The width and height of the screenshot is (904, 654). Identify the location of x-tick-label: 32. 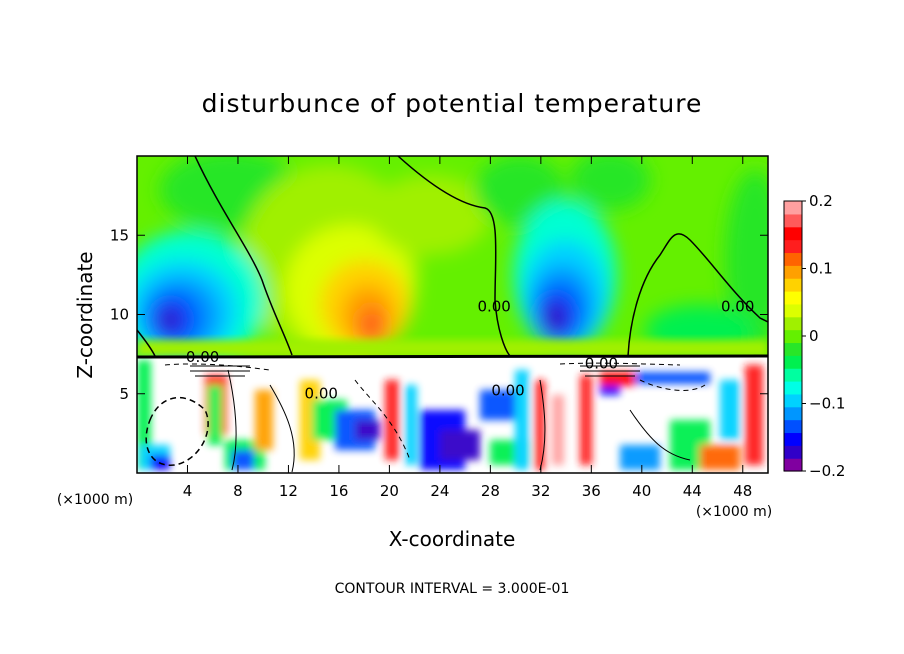
(540, 491).